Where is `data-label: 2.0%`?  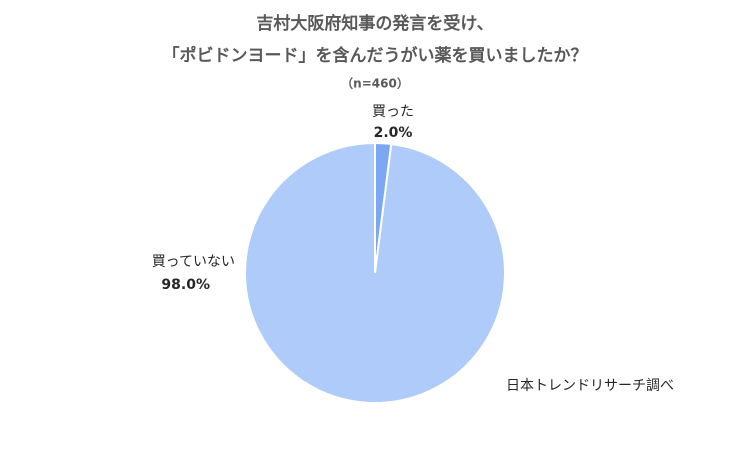 data-label: 2.0% is located at coordinates (393, 133).